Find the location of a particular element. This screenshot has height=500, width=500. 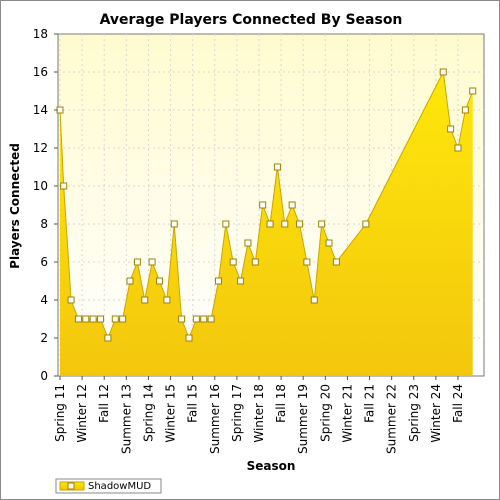

x-tick-label: Fall 12 is located at coordinates (104, 403).